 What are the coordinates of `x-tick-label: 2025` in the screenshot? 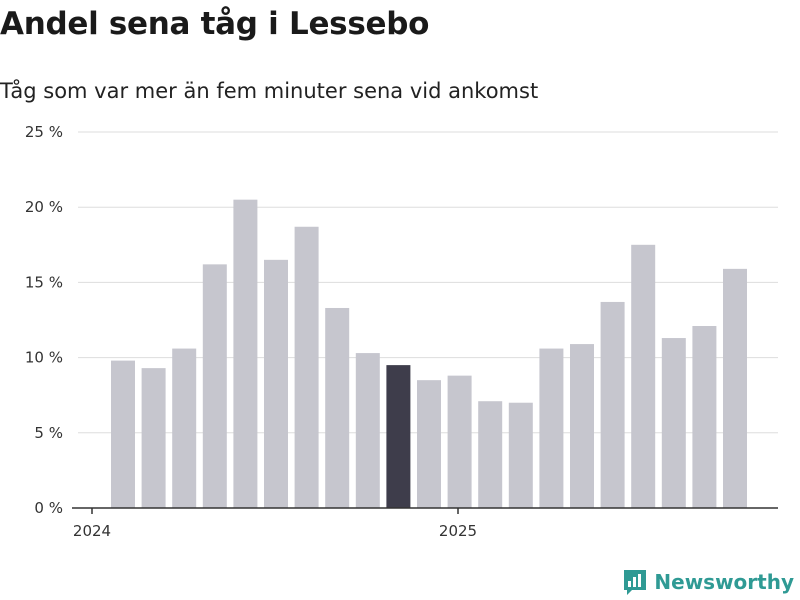 It's located at (458, 531).